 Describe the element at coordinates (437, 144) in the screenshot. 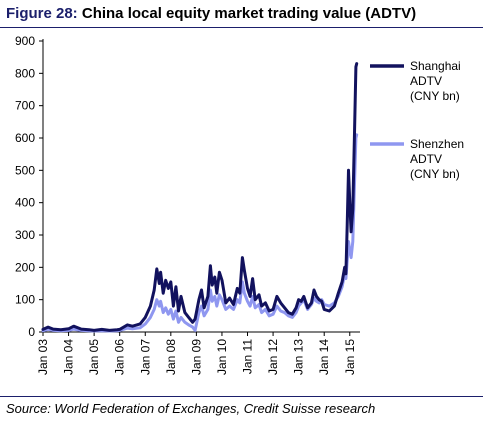

I see `legend-label: Shenzhen` at that location.